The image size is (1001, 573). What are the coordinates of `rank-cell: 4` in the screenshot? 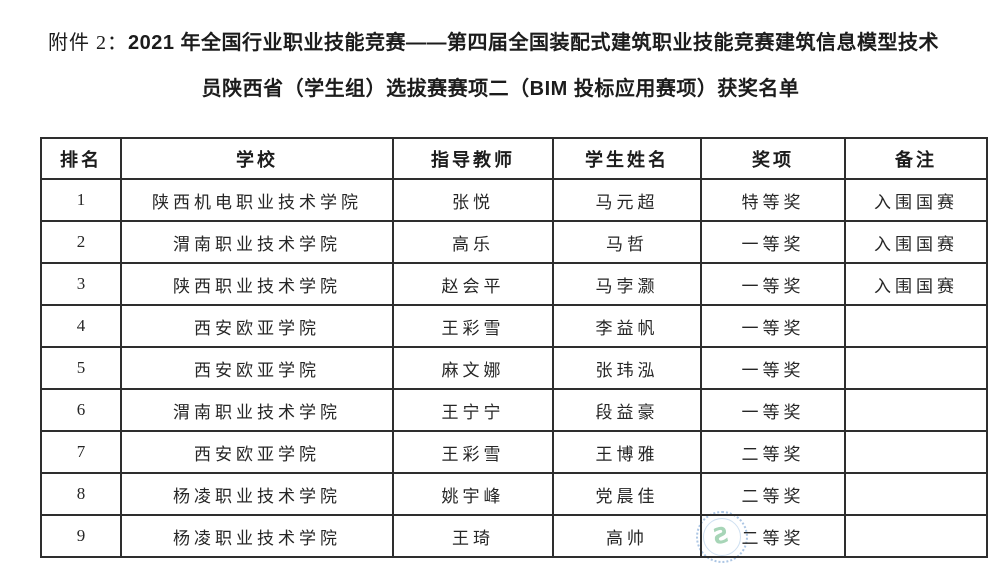 It's located at (81, 326).